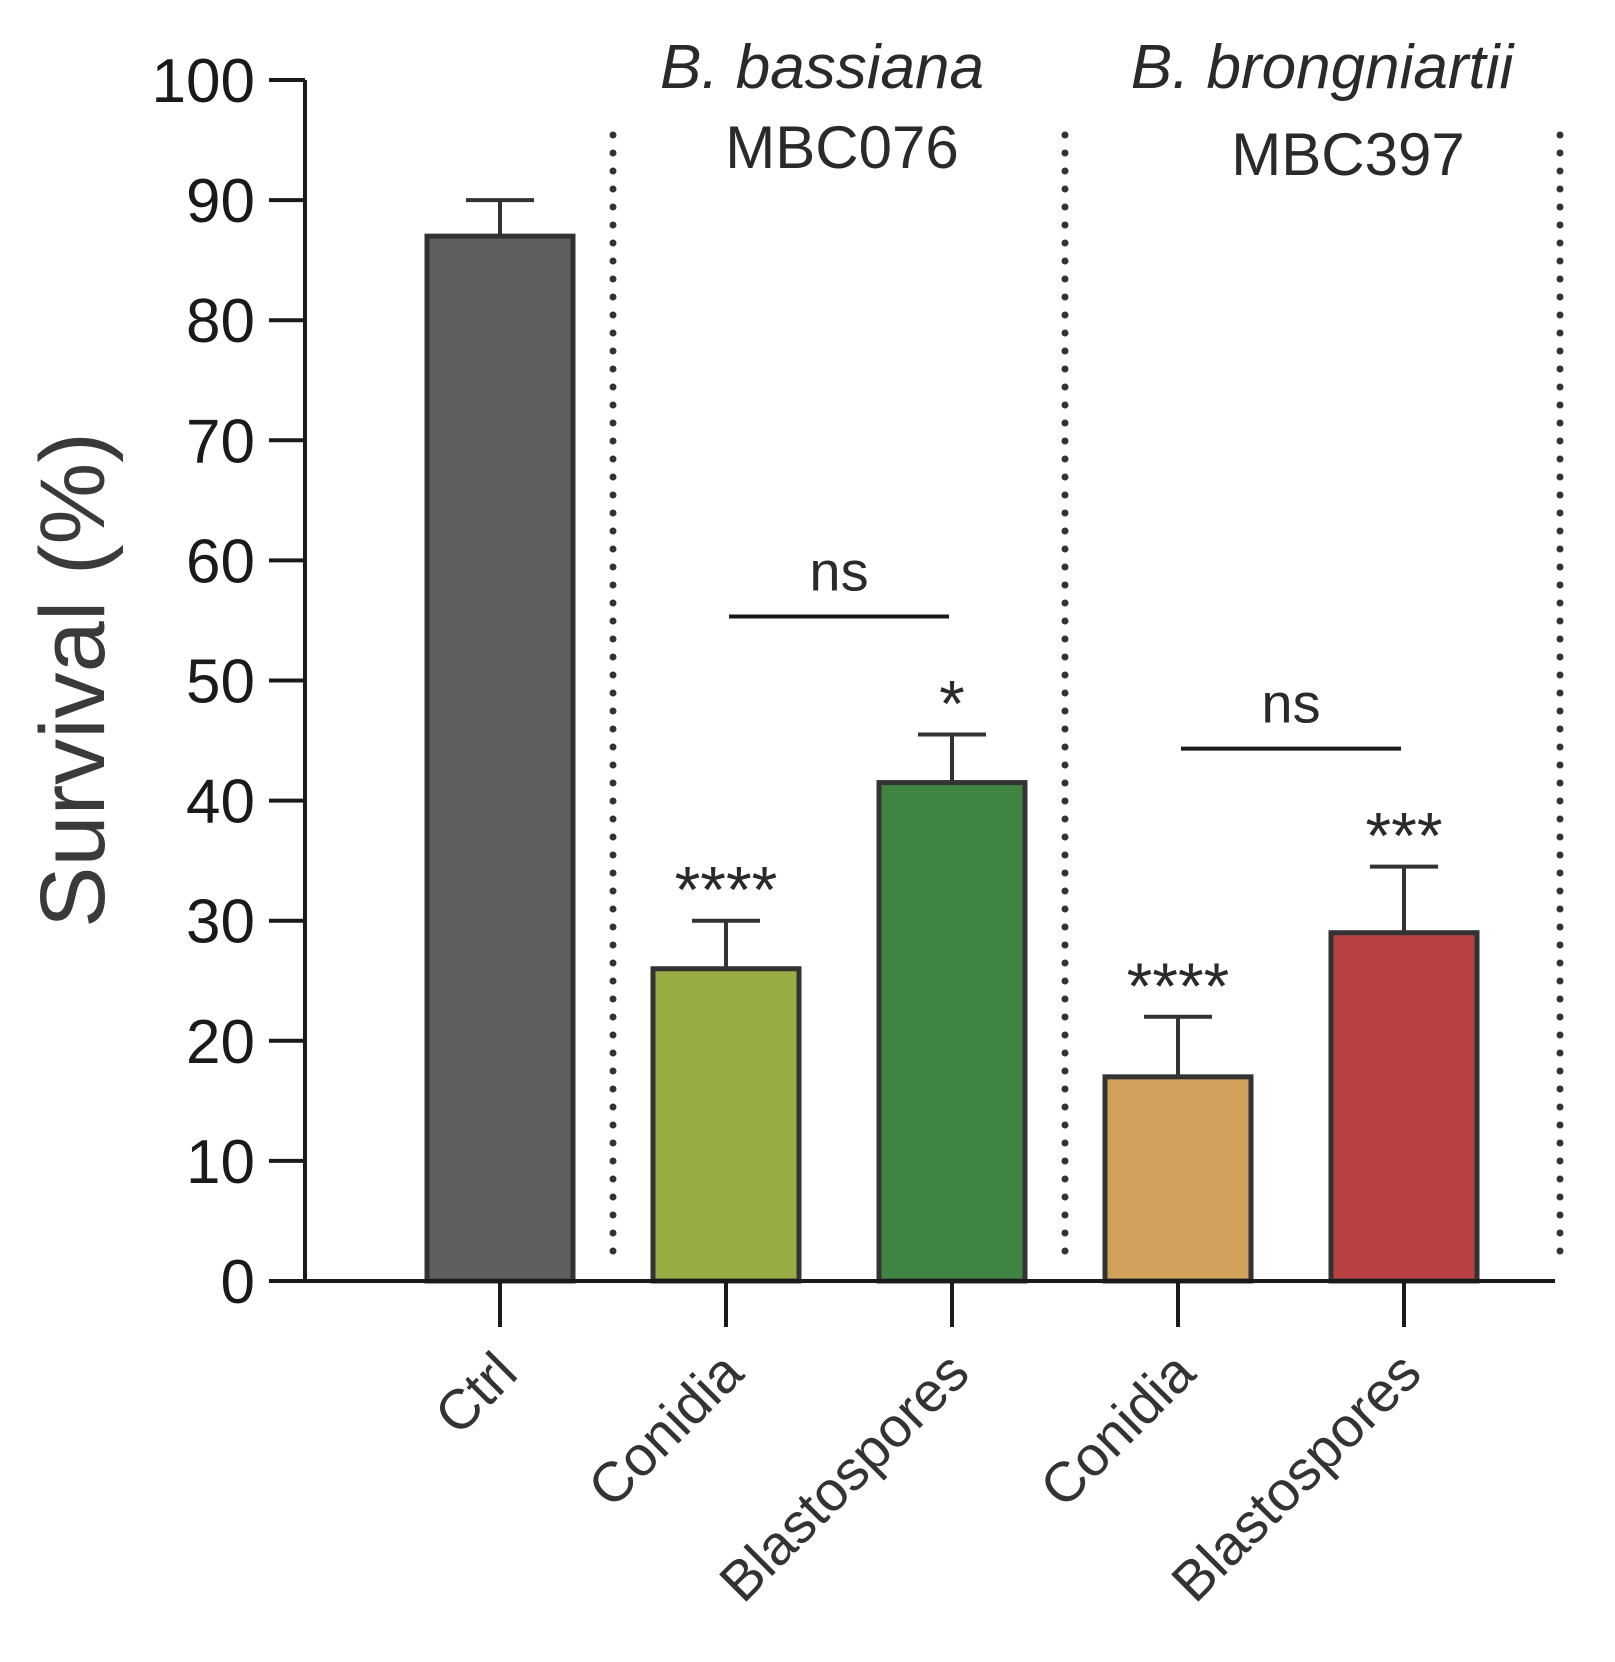 The image size is (1615, 1662). What do you see at coordinates (203, 81) in the screenshot?
I see `y-tick-label-100: 100` at bounding box center [203, 81].